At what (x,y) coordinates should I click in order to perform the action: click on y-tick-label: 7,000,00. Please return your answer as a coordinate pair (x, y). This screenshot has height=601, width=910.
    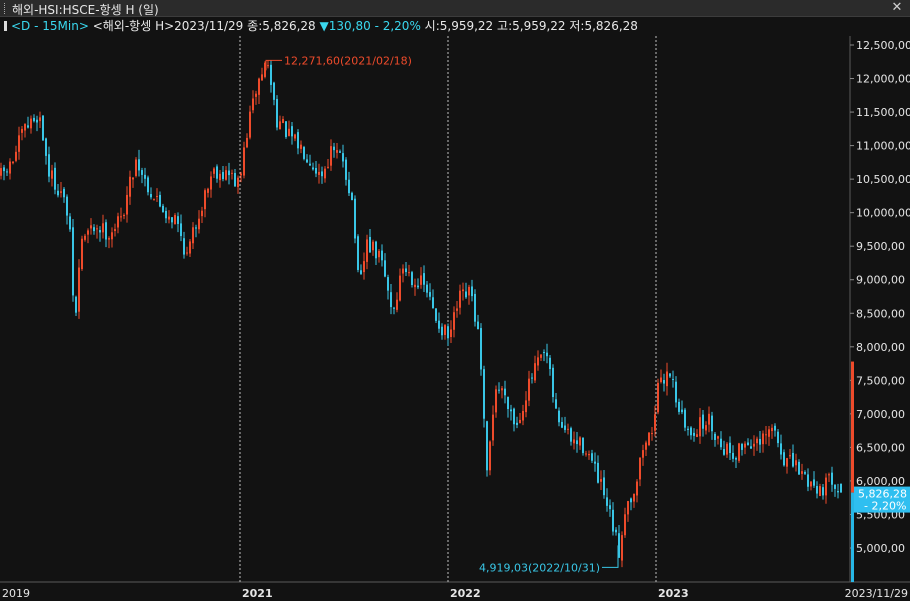
    Looking at the image, I should click on (880, 414).